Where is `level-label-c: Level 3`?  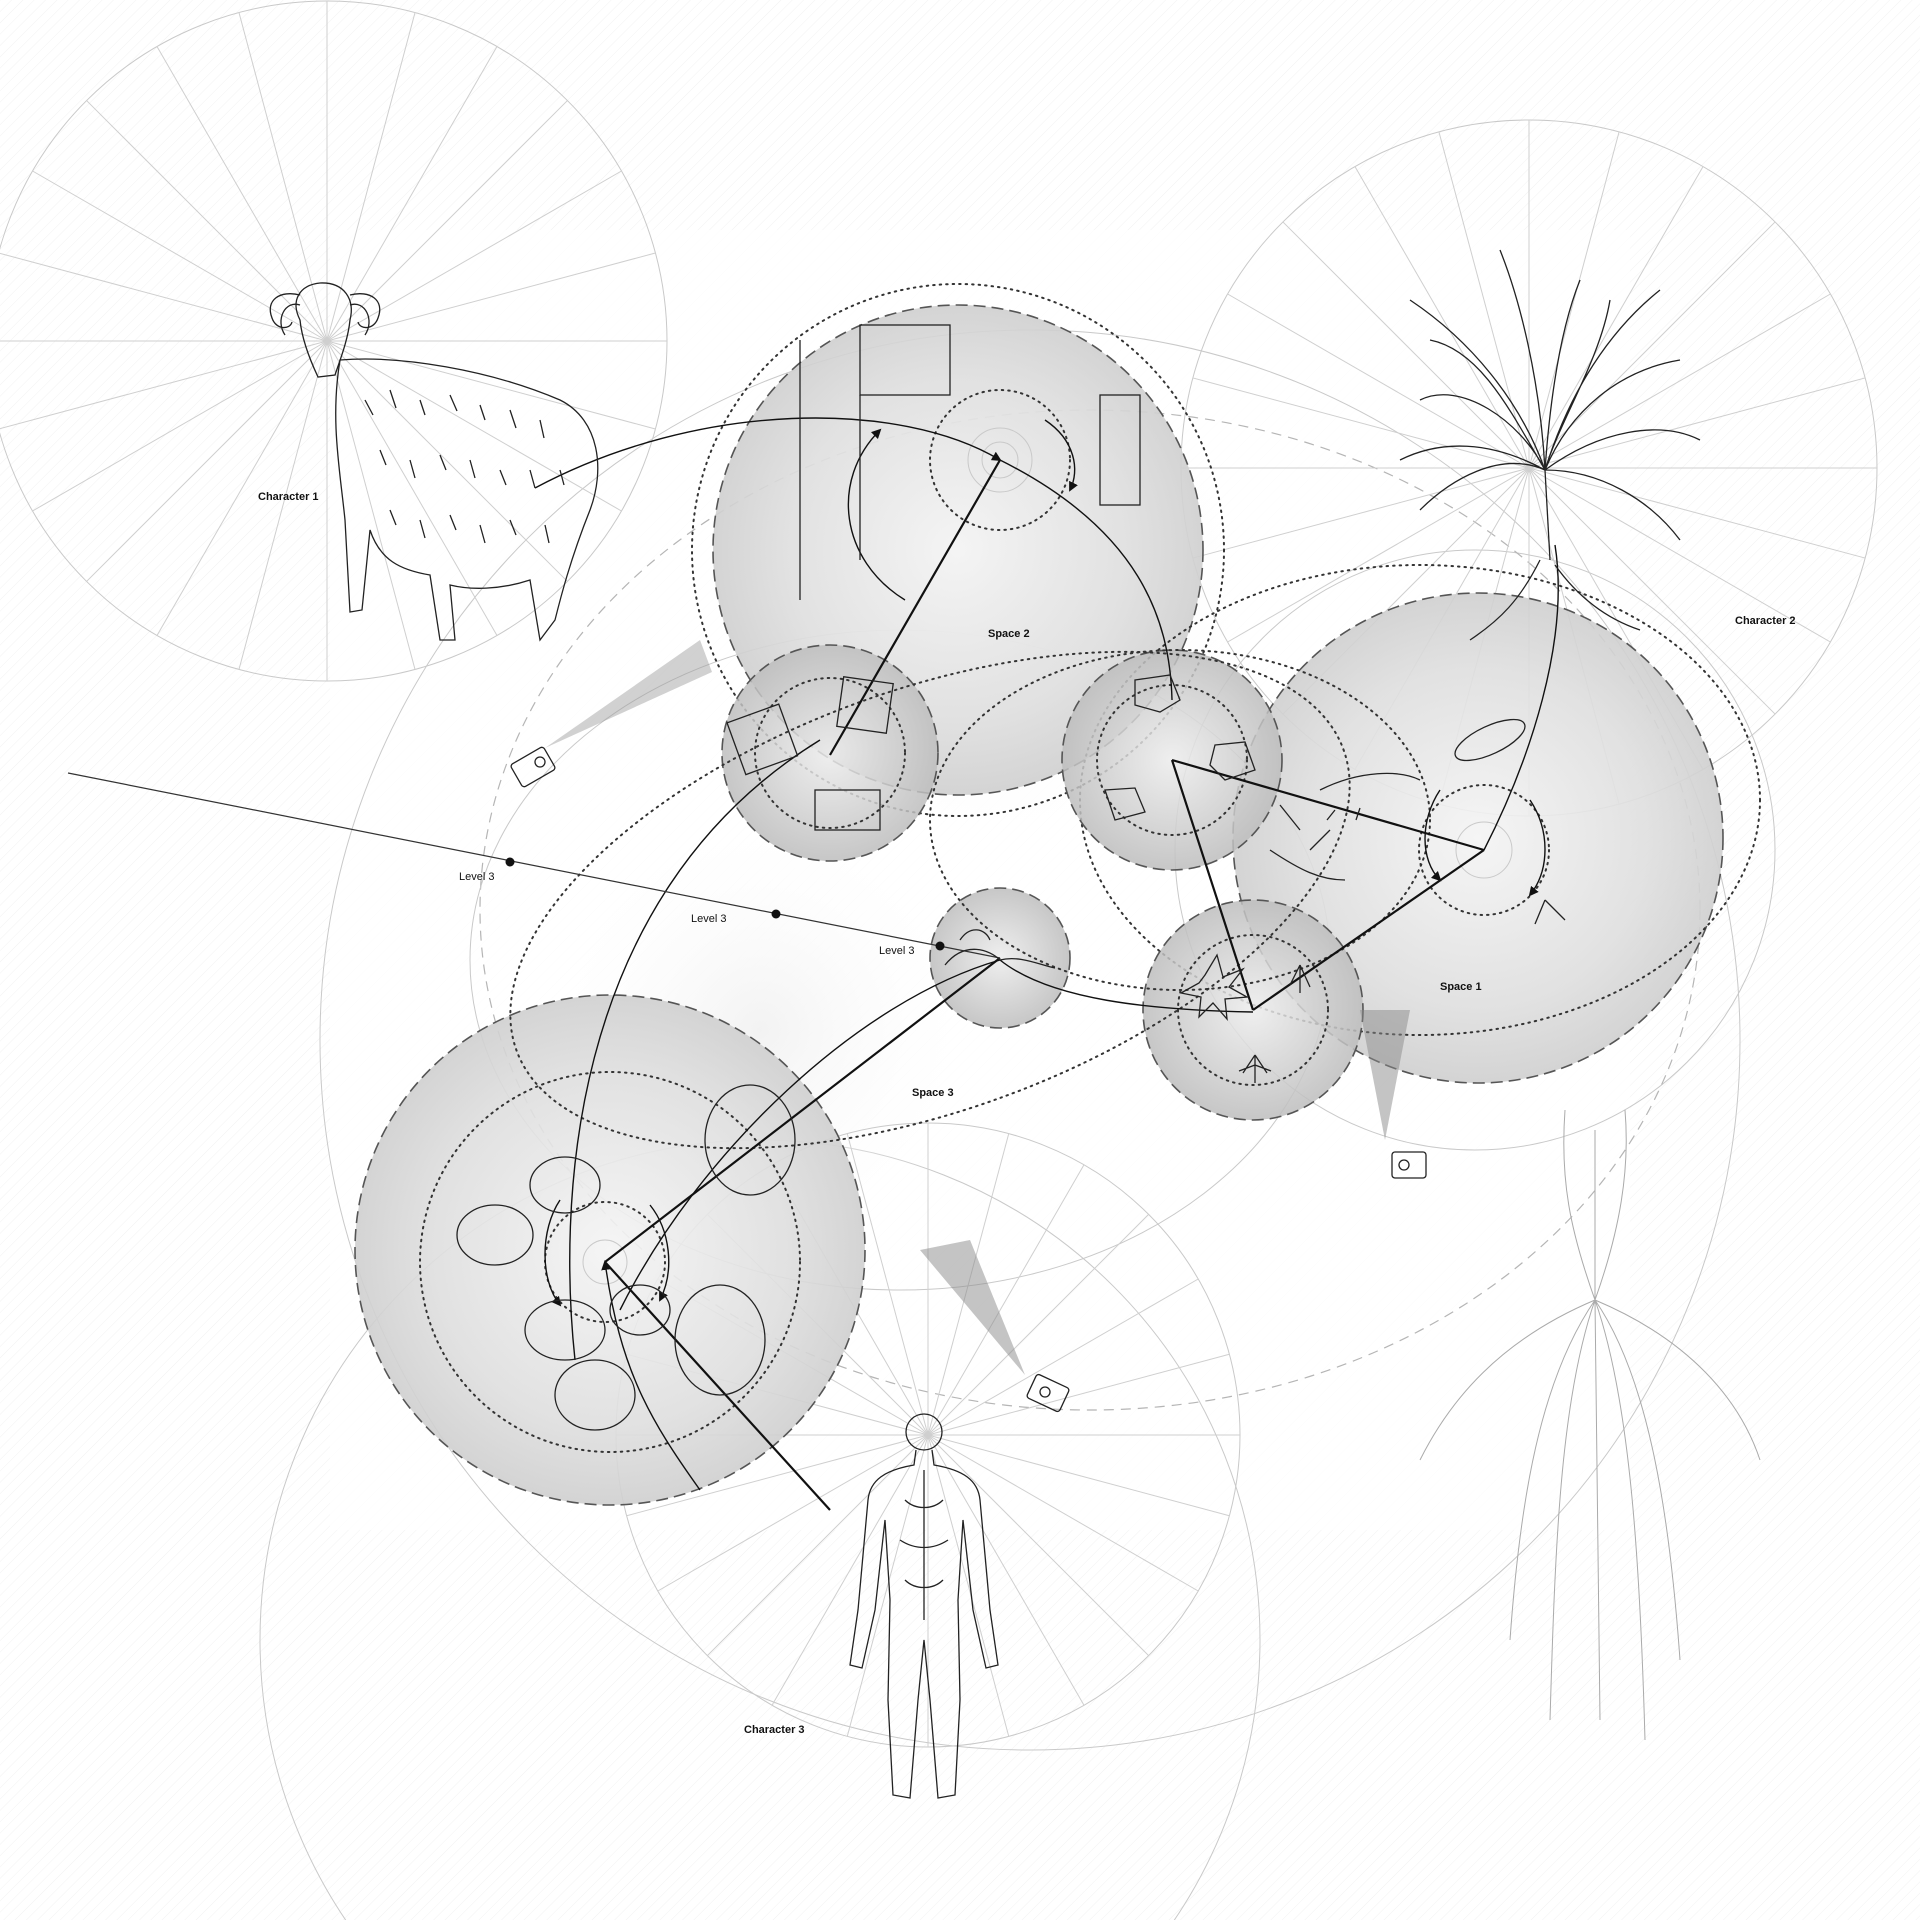
level-label-c: Level 3 is located at coordinates (896, 951).